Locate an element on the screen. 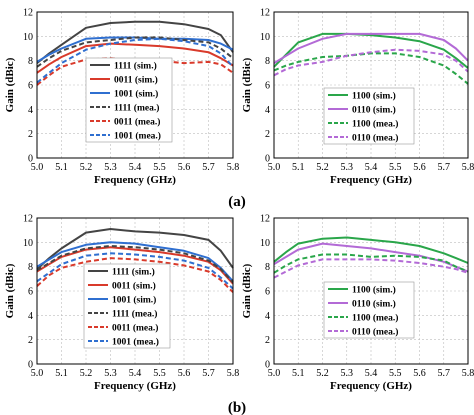  caption-b: (b) is located at coordinates (237, 407).